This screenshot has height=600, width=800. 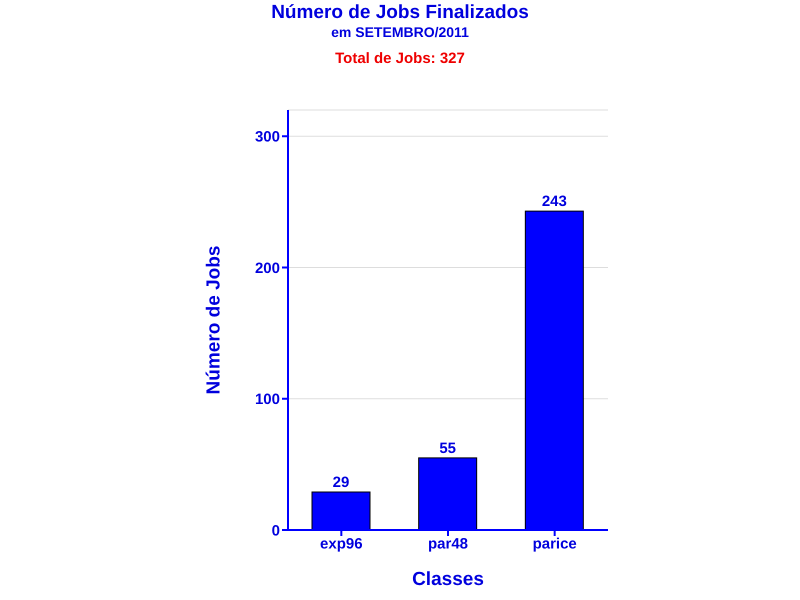 I want to click on data-label: 243, so click(x=554, y=201).